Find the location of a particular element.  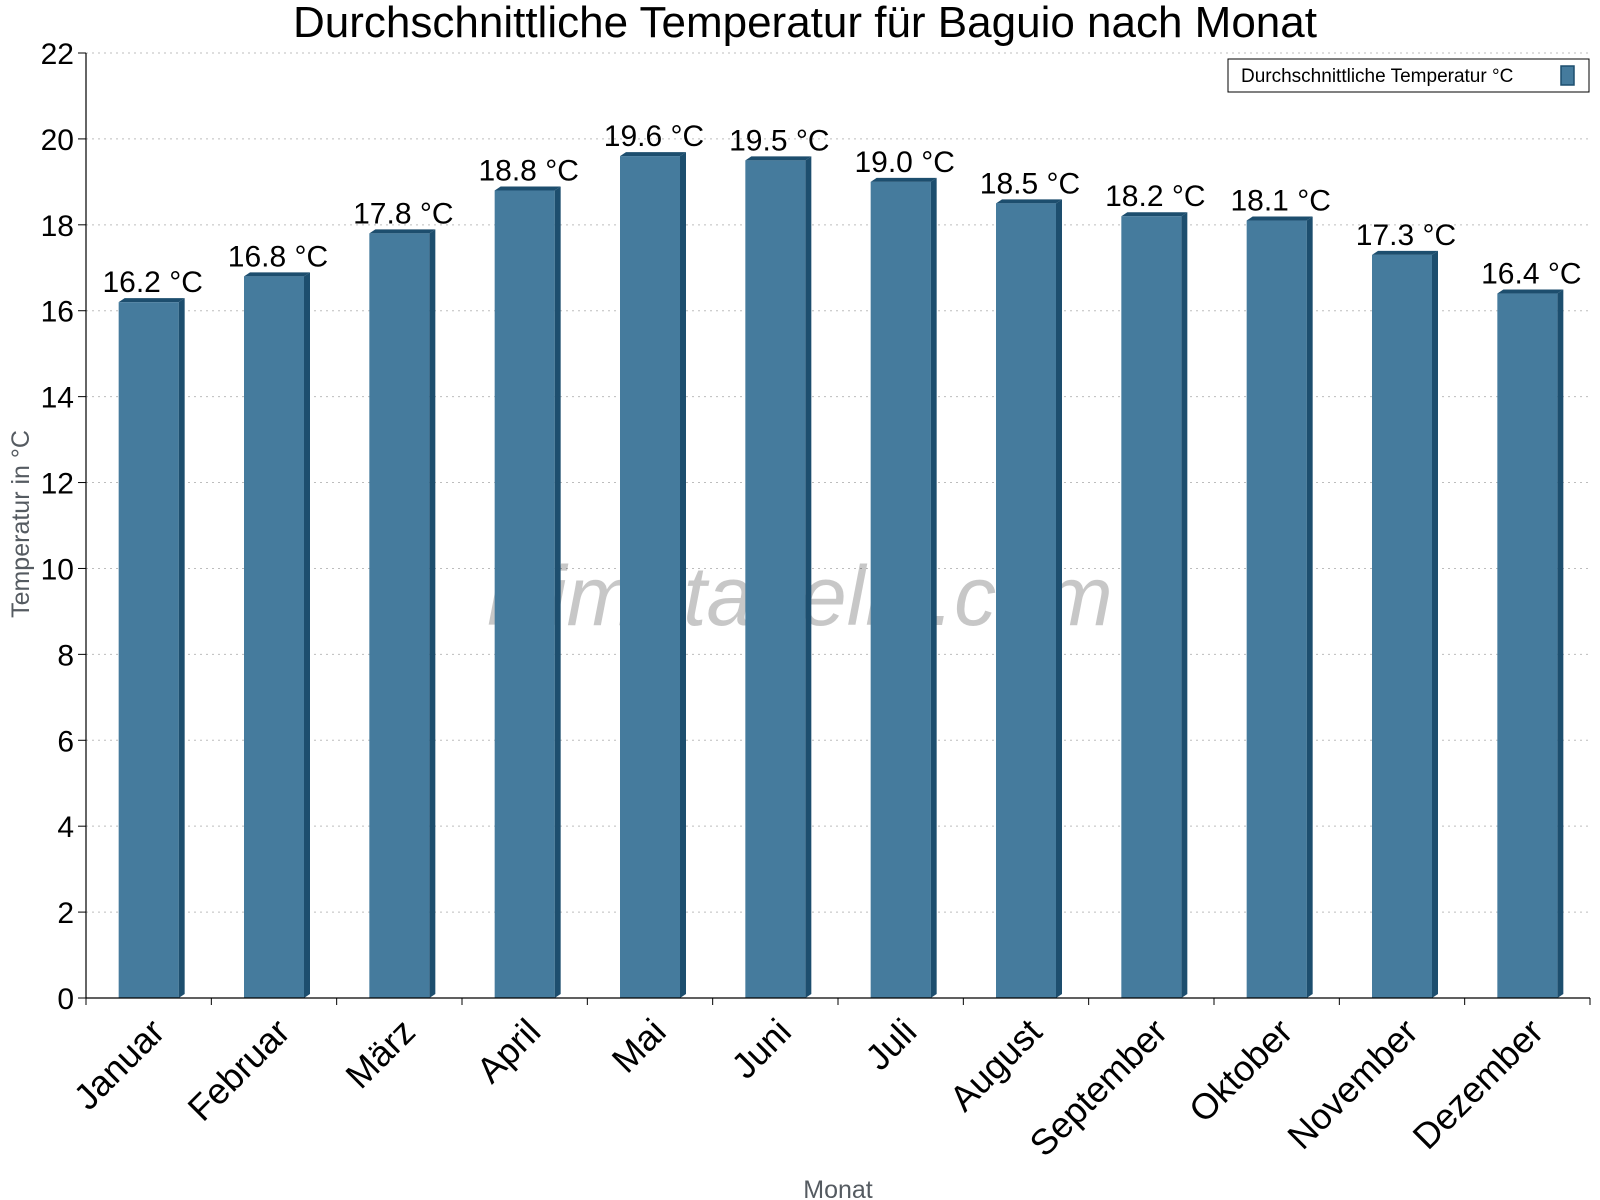

x-tick-label: September is located at coordinates (1098, 1088).